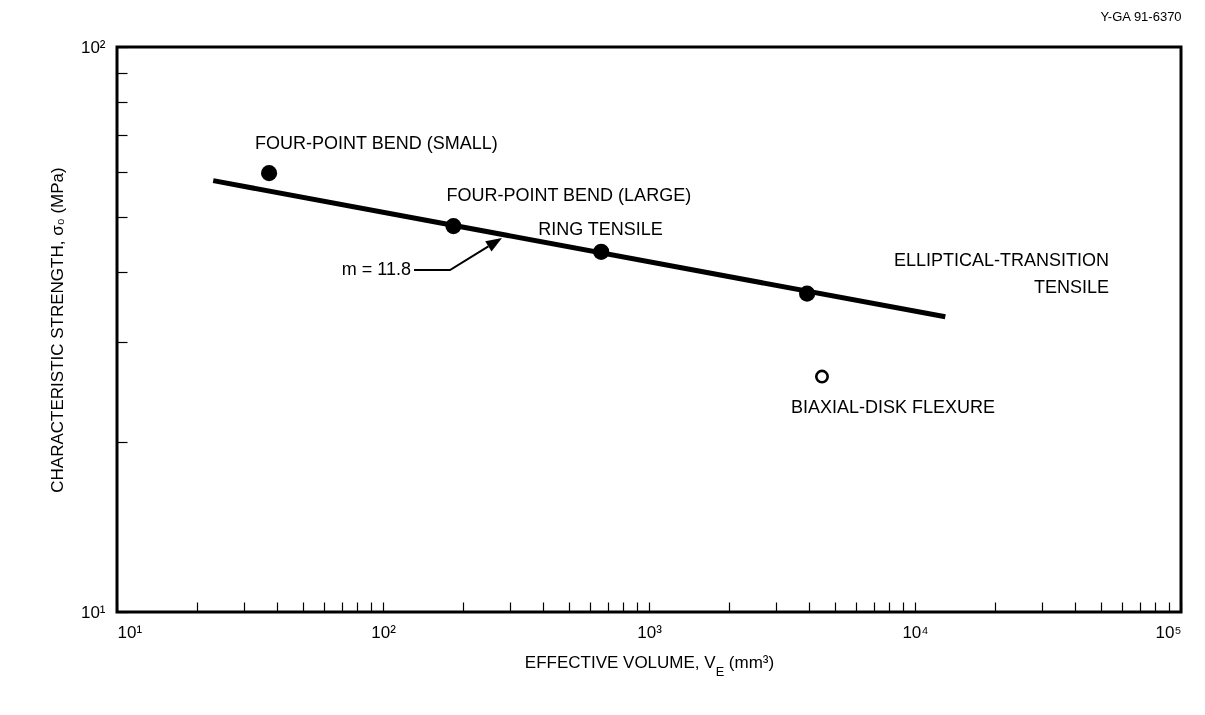 This screenshot has height=715, width=1205. I want to click on x-tick-label: 10³, so click(650, 632).